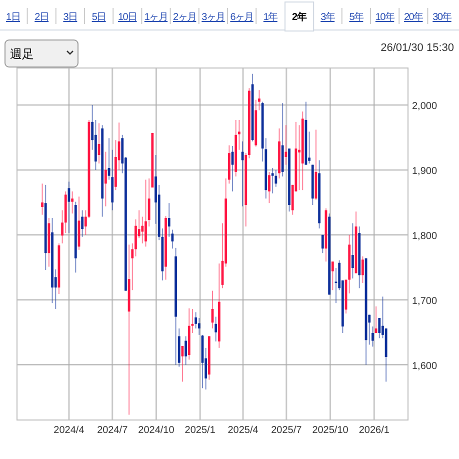 Image resolution: width=459 pixels, height=459 pixels. I want to click on text: 5日, so click(99, 17).